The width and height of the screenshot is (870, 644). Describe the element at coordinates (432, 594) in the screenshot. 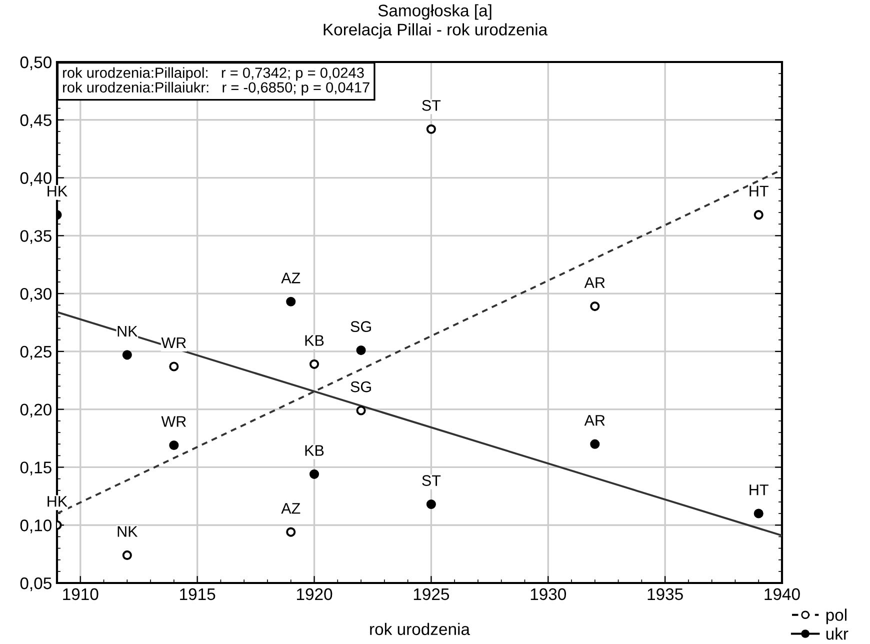

I see `x-tick-label: 1925` at that location.